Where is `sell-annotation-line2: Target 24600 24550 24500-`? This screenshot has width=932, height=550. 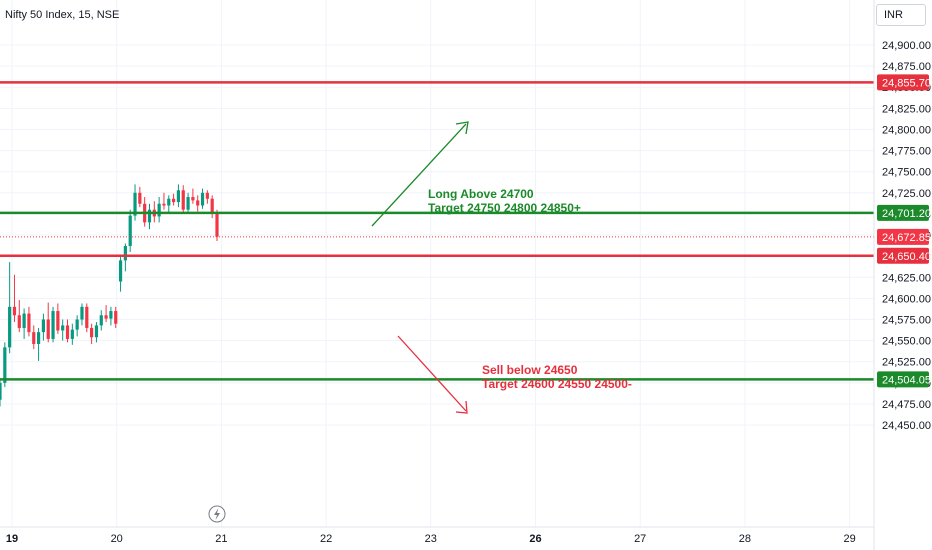
sell-annotation-line2: Target 24600 24550 24500- is located at coordinates (557, 384).